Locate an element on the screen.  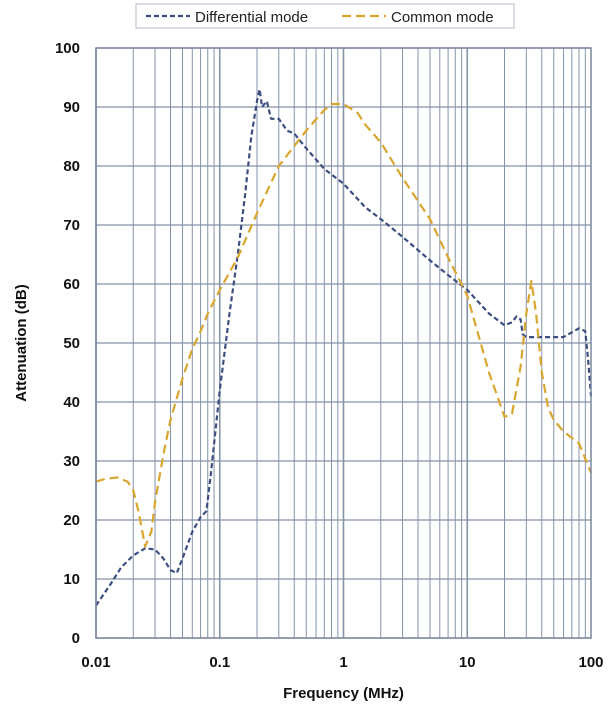
y-tick-label: 20 is located at coordinates (71, 520).